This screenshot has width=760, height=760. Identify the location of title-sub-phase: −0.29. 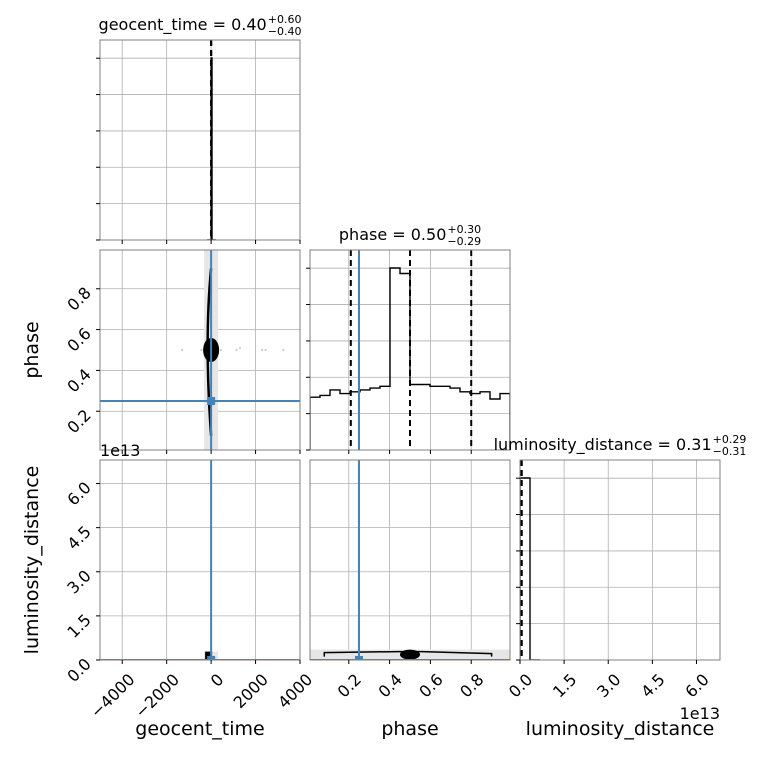
(464, 241).